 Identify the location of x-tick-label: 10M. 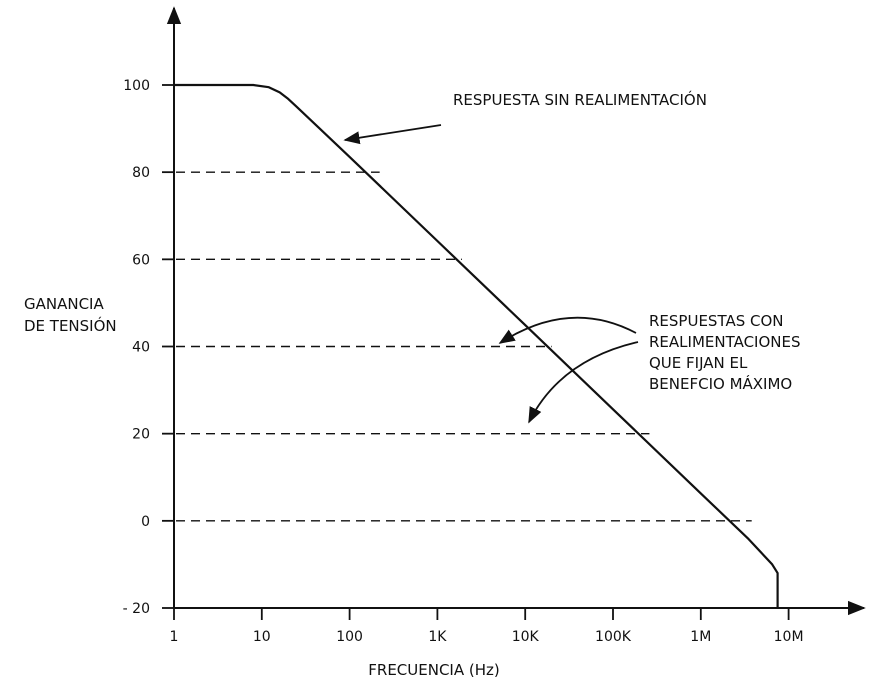
(789, 637).